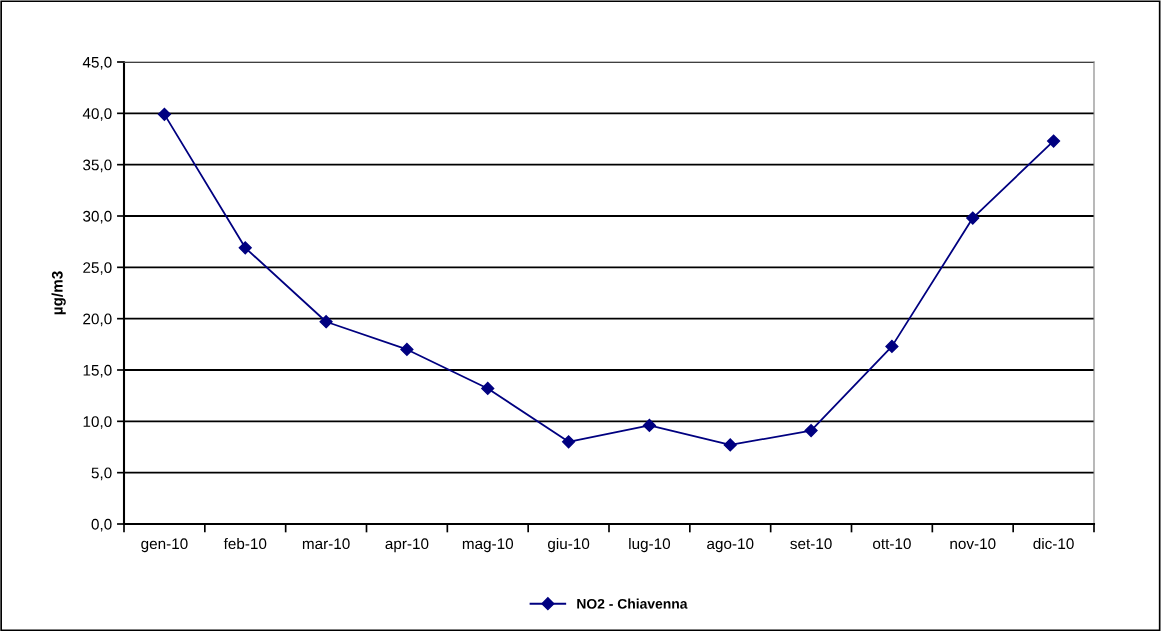 The image size is (1162, 631). I want to click on x-tick-label: dic-10, so click(1053, 543).